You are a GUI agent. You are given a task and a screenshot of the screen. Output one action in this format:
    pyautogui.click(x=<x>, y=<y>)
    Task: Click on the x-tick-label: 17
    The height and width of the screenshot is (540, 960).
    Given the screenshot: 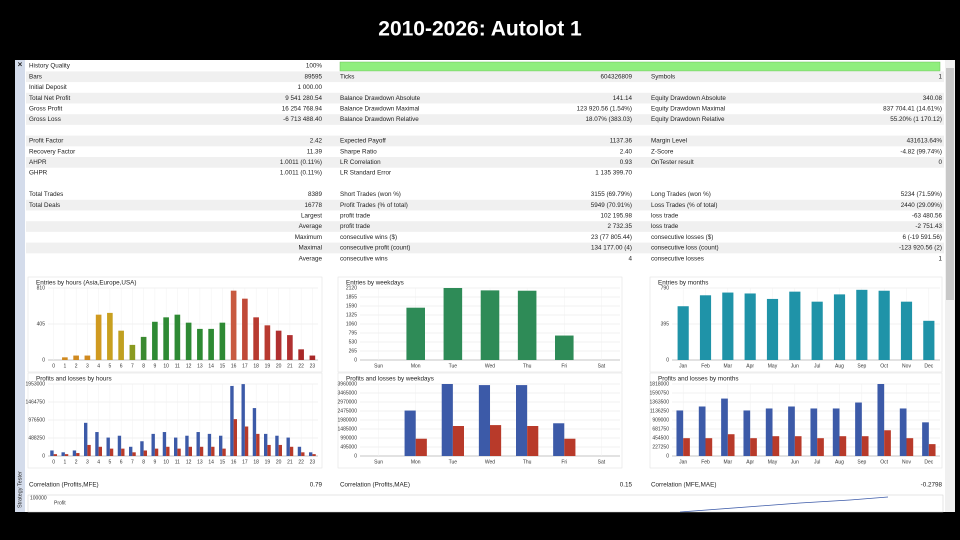 What is the action you would take?
    pyautogui.click(x=245, y=366)
    